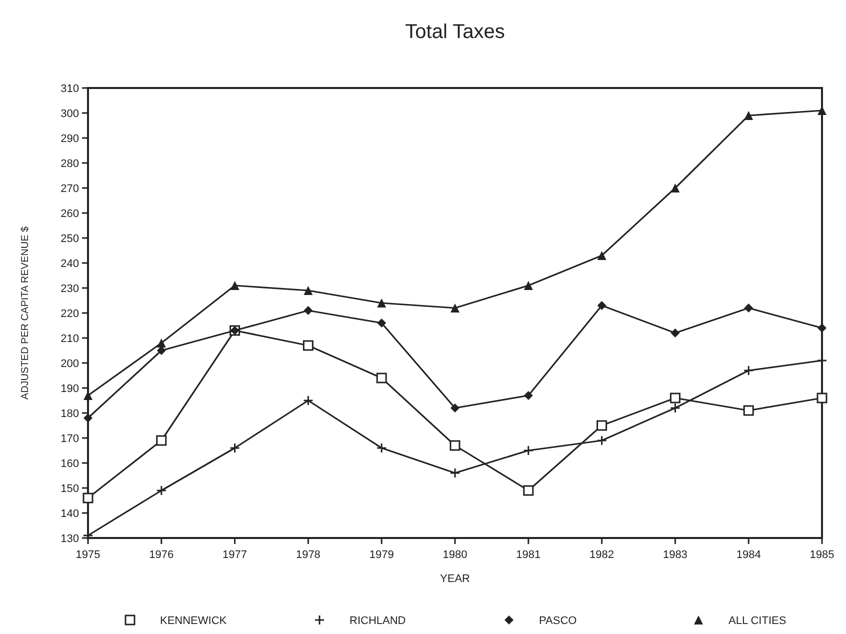 Image resolution: width=846 pixels, height=634 pixels. I want to click on y-tick-label: 270, so click(69, 188).